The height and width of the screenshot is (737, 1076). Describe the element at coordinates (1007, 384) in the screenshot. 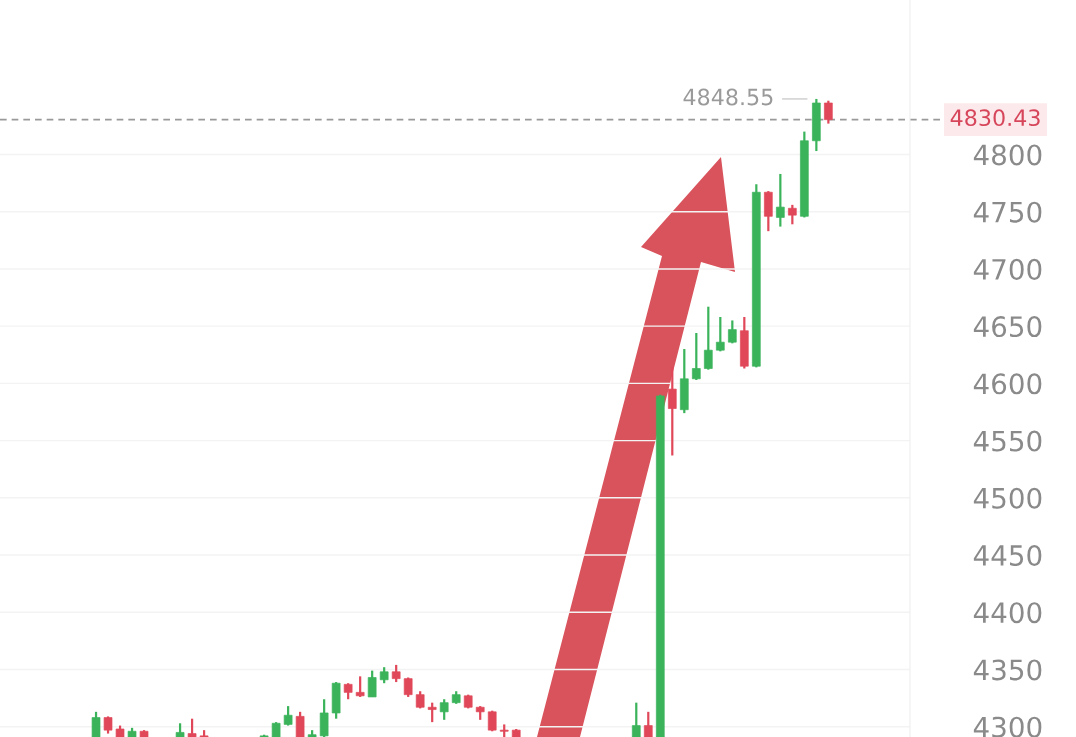

I see `y-tick-label: 4600` at that location.